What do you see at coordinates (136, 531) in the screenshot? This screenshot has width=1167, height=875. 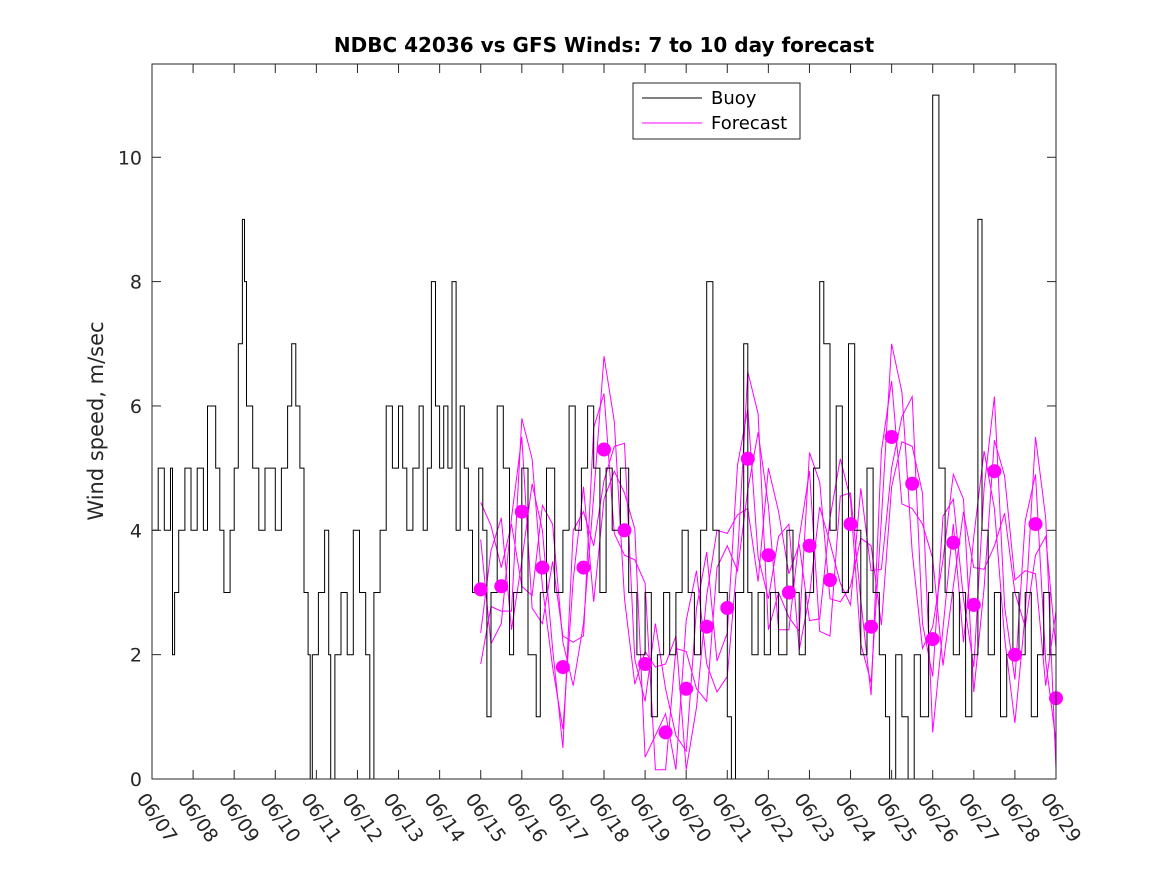 I see `y-tick-label: 4` at bounding box center [136, 531].